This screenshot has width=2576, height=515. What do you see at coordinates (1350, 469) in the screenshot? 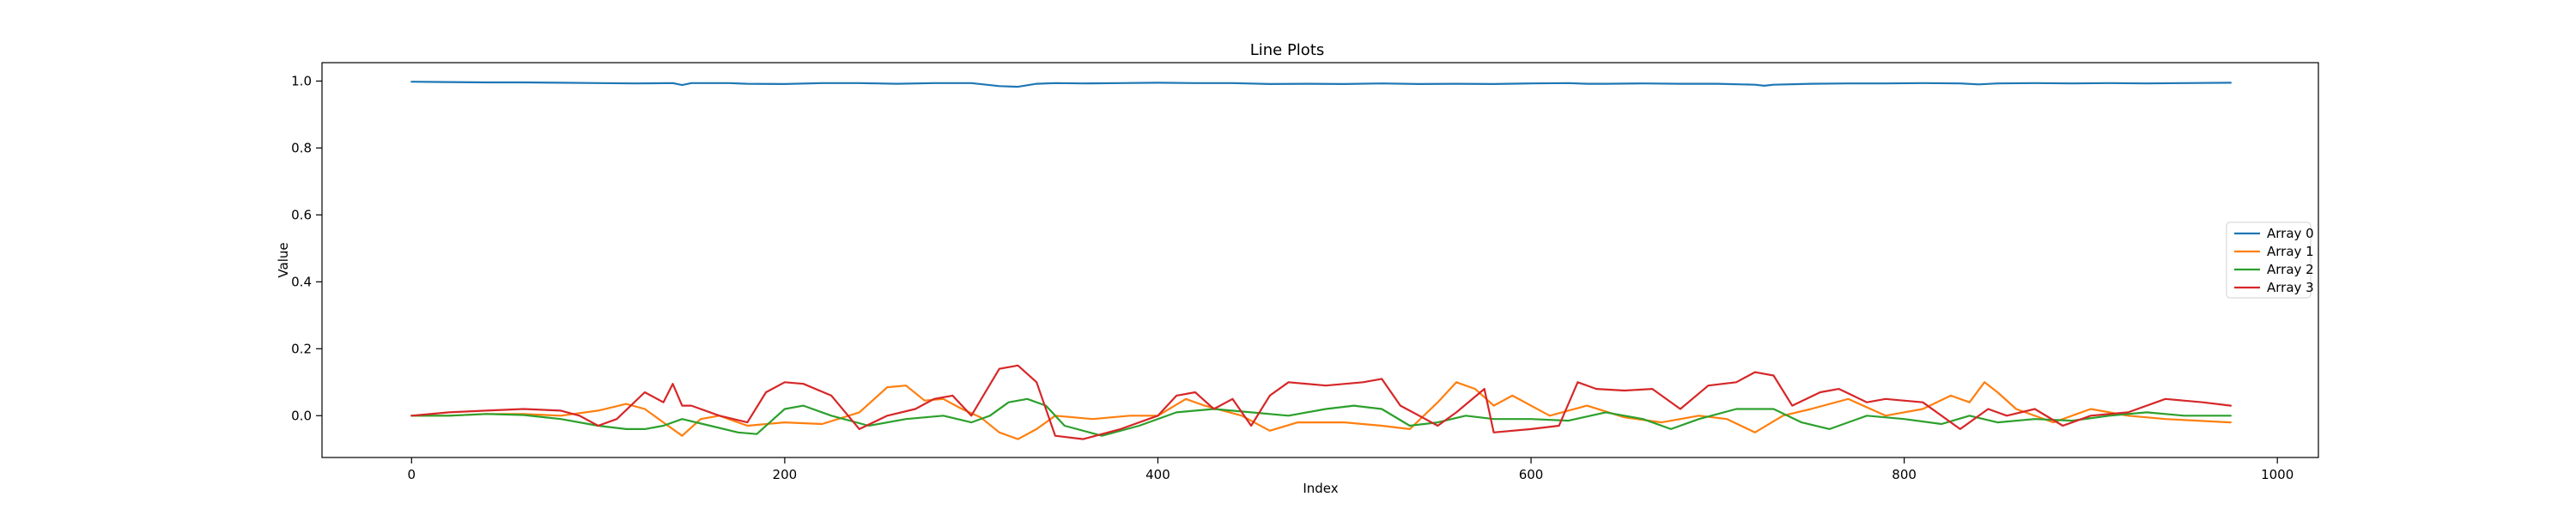
I see `x-axis: 0 200 400 600 800 1000` at bounding box center [1350, 469].